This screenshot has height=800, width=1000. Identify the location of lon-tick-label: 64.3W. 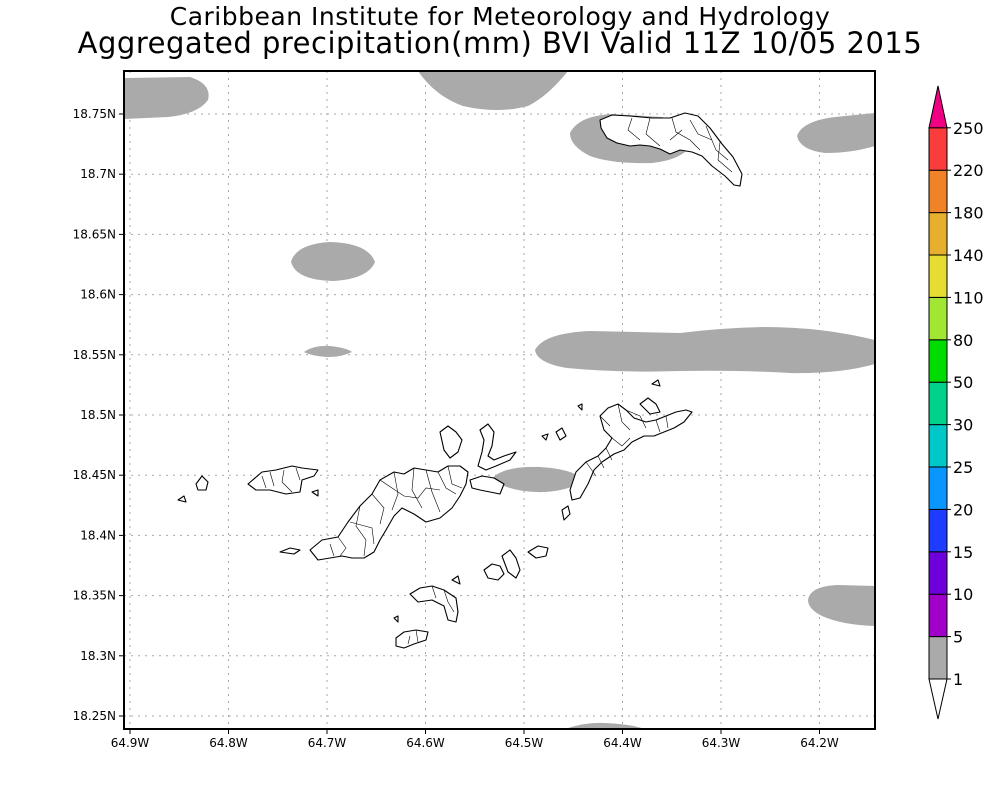
(721, 743).